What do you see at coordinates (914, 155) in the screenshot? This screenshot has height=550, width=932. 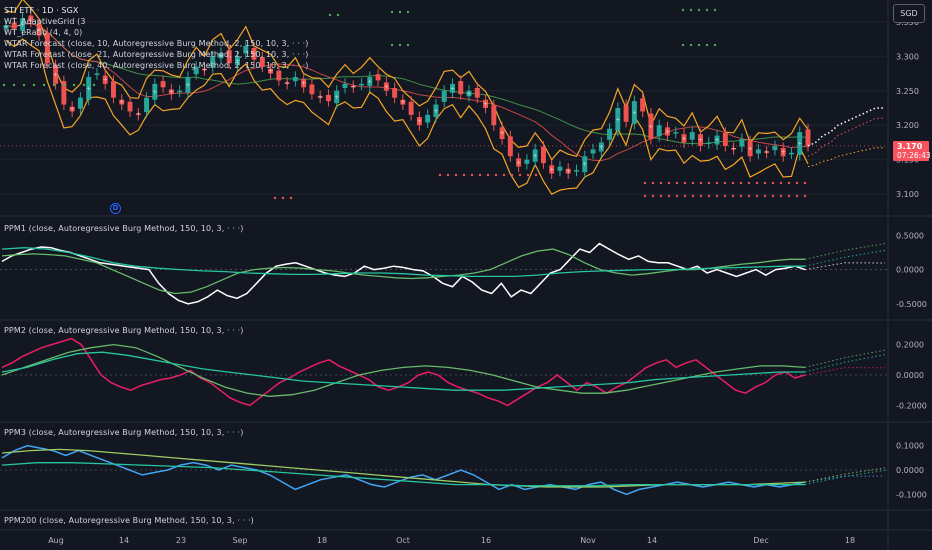 I see `bar-countdown: 07:26:43` at bounding box center [914, 155].